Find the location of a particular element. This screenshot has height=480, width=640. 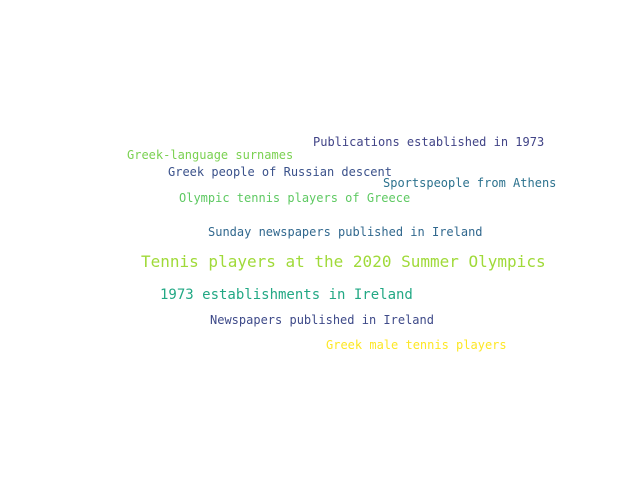

word-olympic-tennis-players-greece: Olympic tennis players of Greece is located at coordinates (295, 198).